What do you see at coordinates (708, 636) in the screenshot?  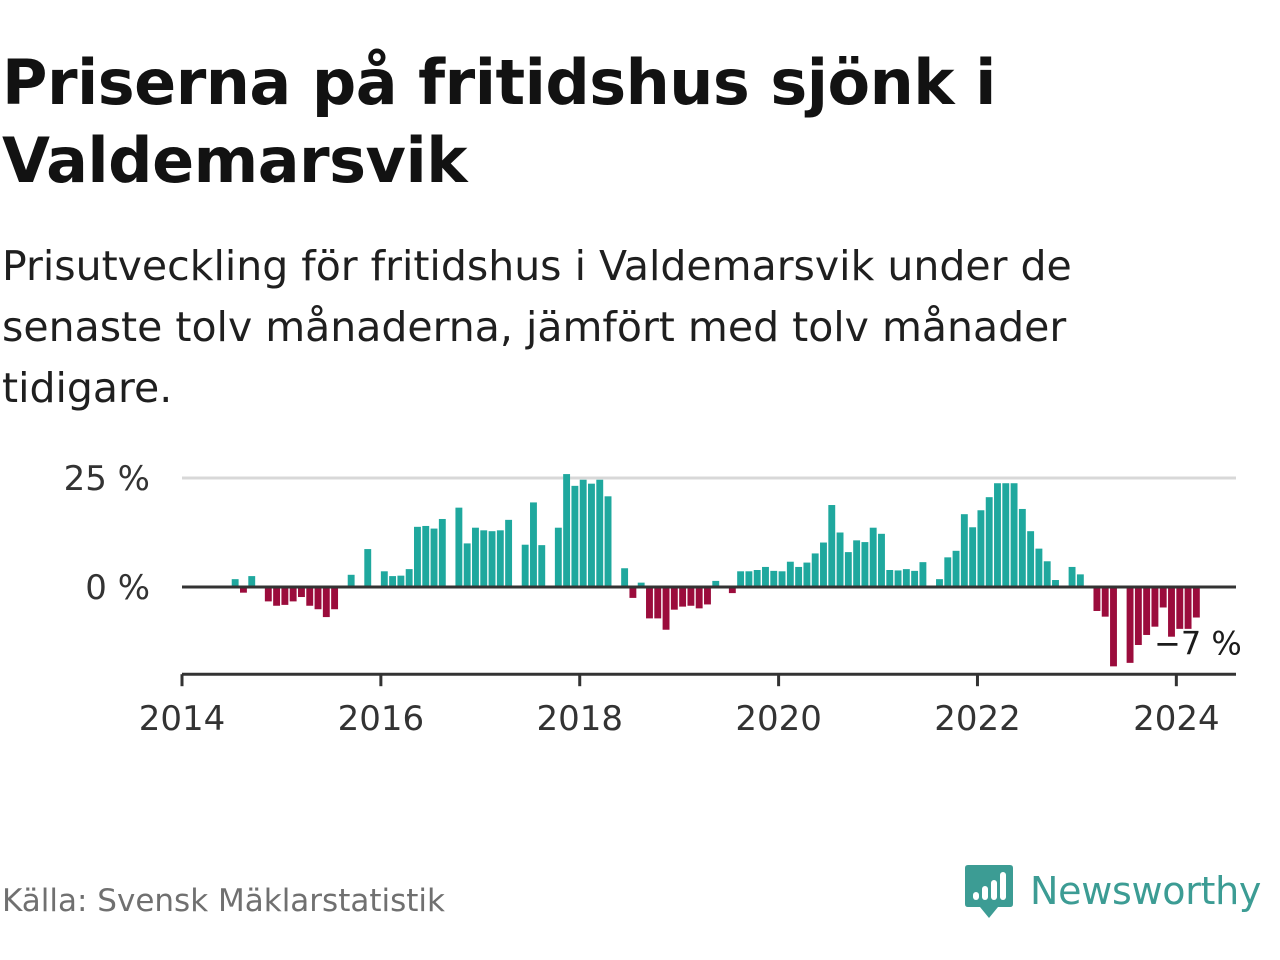 I see `x-axis` at bounding box center [708, 636].